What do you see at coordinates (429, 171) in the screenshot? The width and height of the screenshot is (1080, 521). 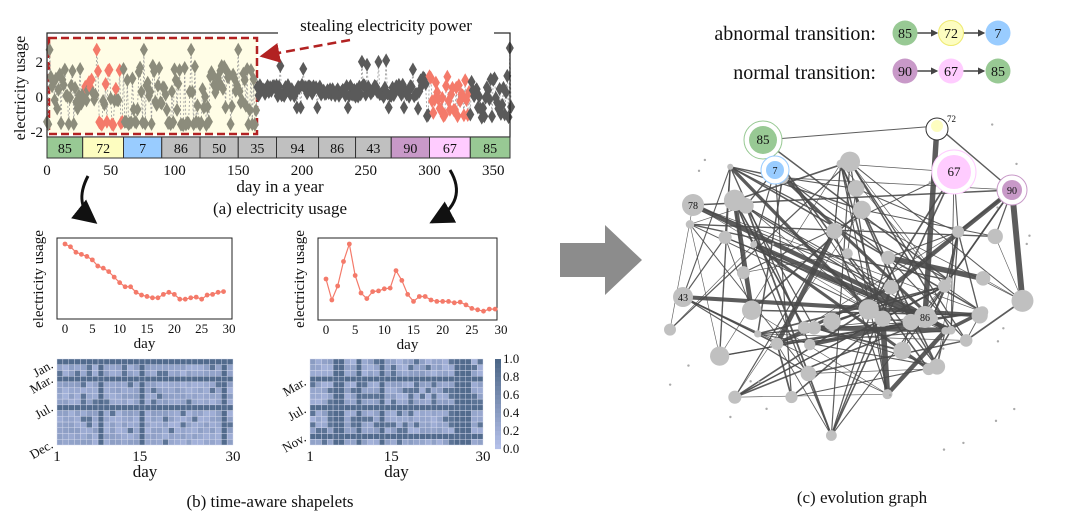 I see `x-tick-label: 300` at bounding box center [429, 171].